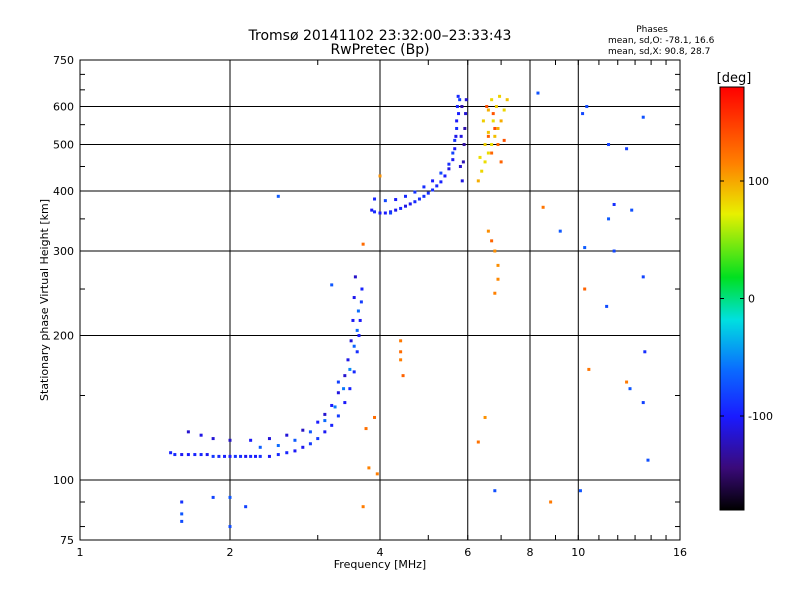 The width and height of the screenshot is (800, 604). Describe the element at coordinates (63, 191) in the screenshot. I see `y-tick-label: 400` at that location.